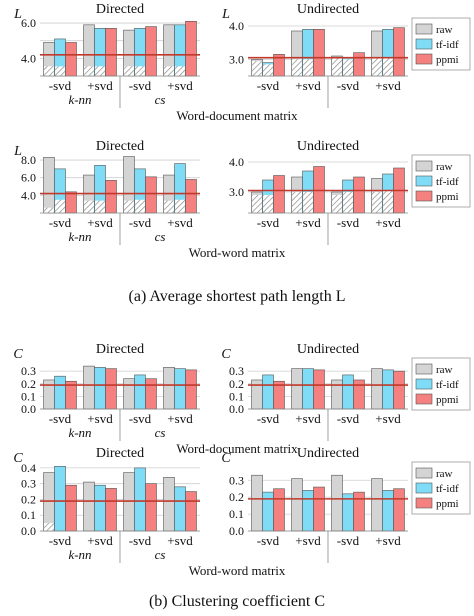 This screenshot has height=616, width=474. Describe the element at coordinates (28, 160) in the screenshot. I see `y-tick-label: 8.0` at that location.